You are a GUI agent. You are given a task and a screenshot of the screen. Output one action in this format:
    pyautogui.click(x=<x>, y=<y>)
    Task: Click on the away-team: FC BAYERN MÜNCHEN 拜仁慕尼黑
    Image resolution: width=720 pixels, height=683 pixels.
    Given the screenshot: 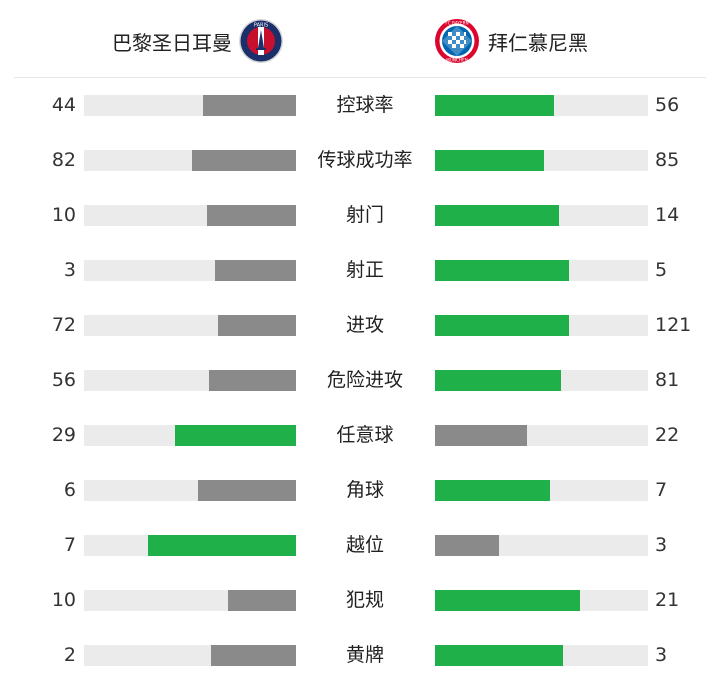 What is the action you would take?
    pyautogui.click(x=511, y=41)
    